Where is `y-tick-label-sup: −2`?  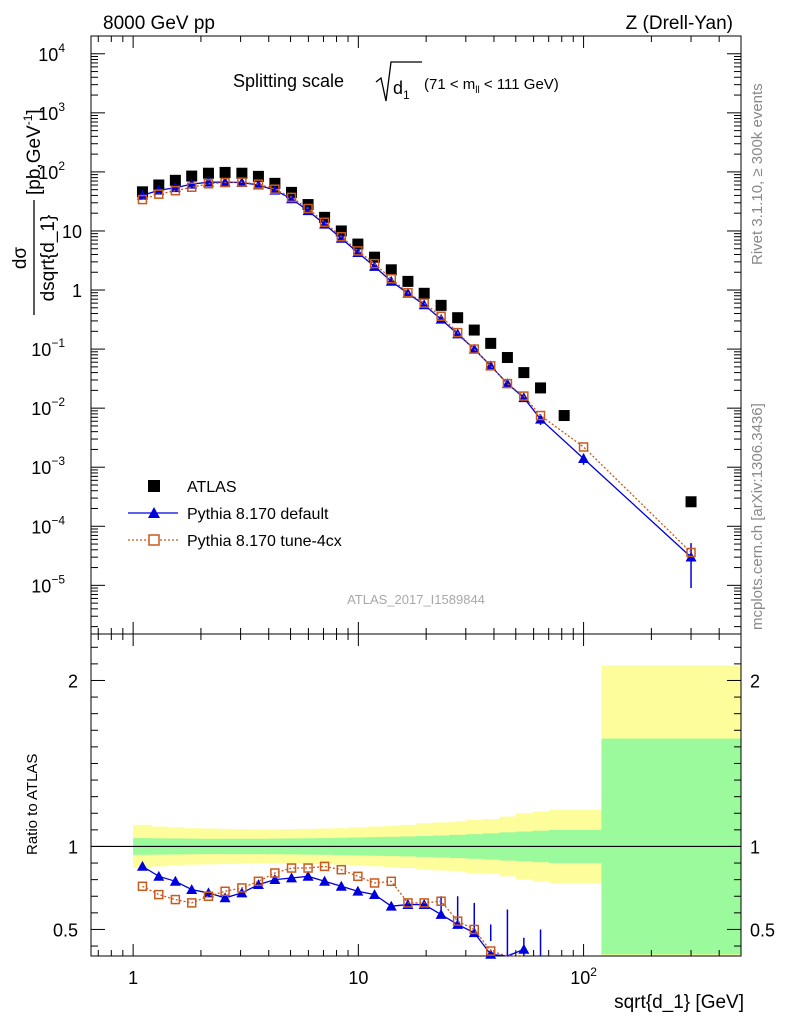
y-tick-label-sup: −2 is located at coordinates (58, 402).